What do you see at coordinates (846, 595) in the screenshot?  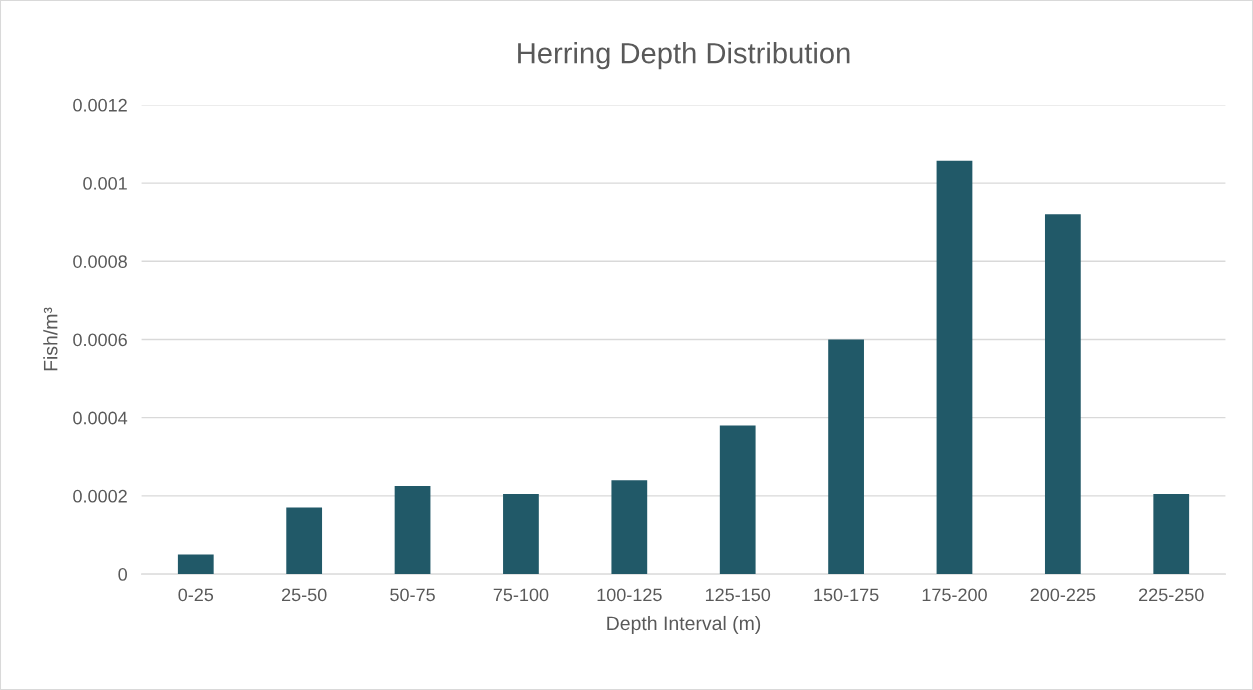 I see `x-tick-label: 150-175` at bounding box center [846, 595].